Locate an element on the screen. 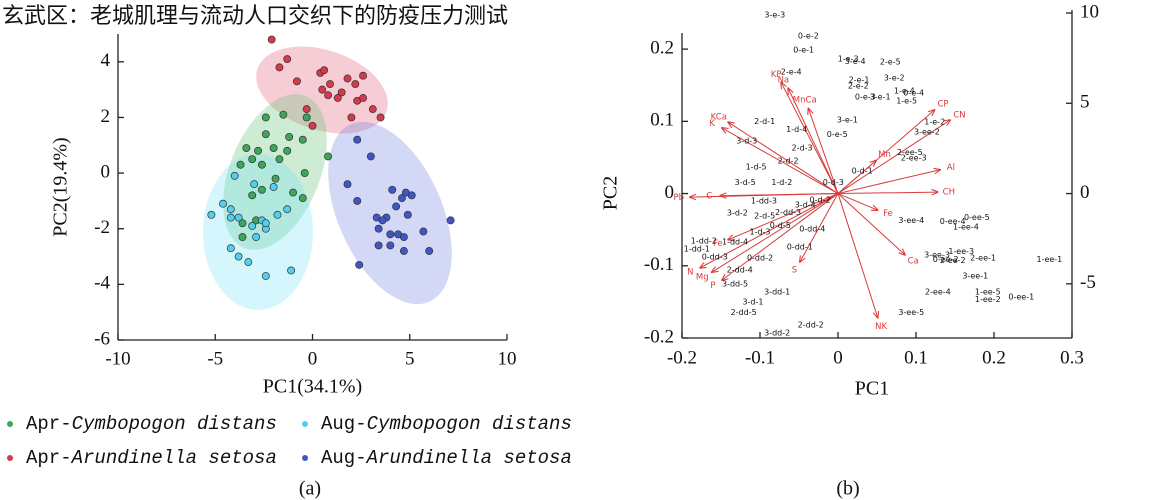 Image resolution: width=1154 pixels, height=500 pixels. sample-label: 1-dd-1 is located at coordinates (697, 249).